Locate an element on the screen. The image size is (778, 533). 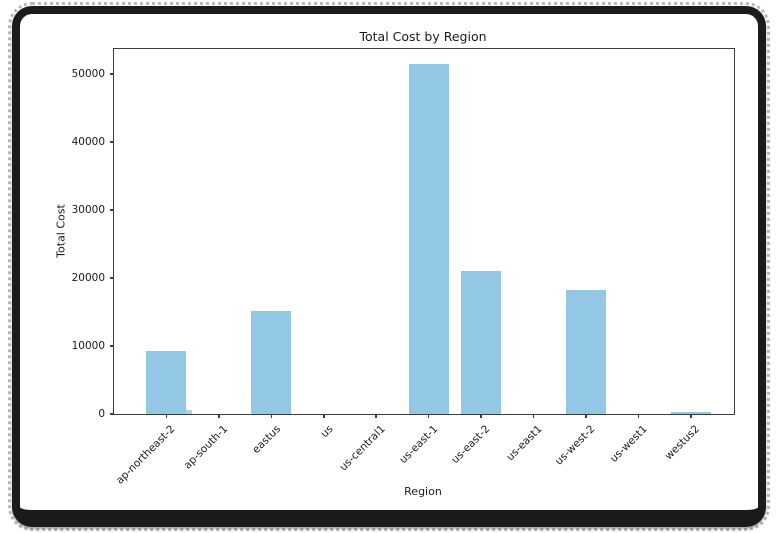
x-tick-label: ap-northeast-2 is located at coordinates (146, 455).